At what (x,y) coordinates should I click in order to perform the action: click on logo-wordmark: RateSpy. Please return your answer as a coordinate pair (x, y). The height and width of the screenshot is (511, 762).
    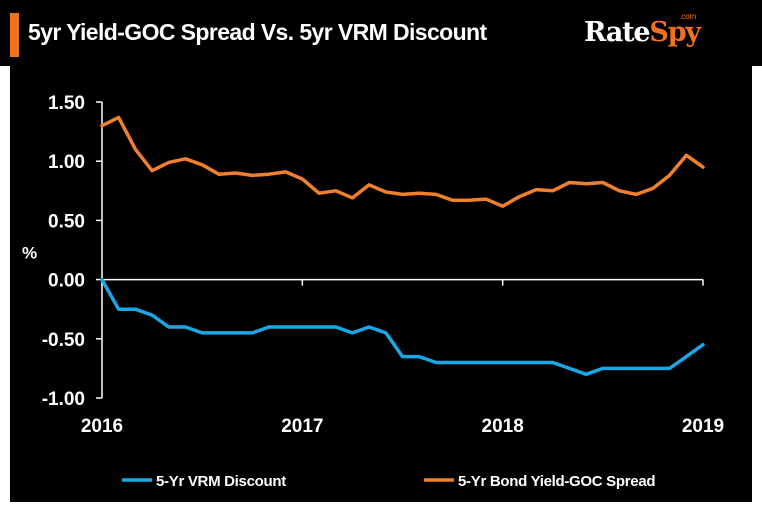
    Looking at the image, I should click on (642, 33).